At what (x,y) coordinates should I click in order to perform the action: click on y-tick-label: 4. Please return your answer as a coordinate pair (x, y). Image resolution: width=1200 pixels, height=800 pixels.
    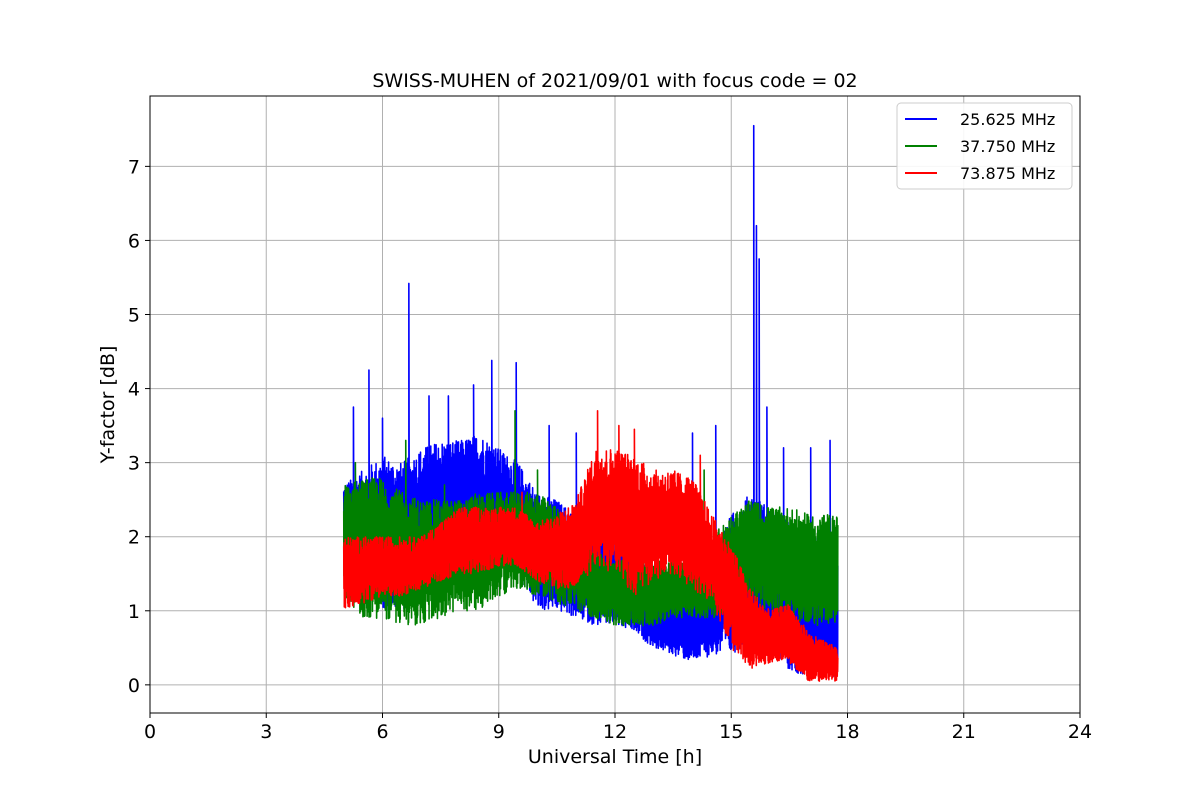
    Looking at the image, I should click on (134, 390).